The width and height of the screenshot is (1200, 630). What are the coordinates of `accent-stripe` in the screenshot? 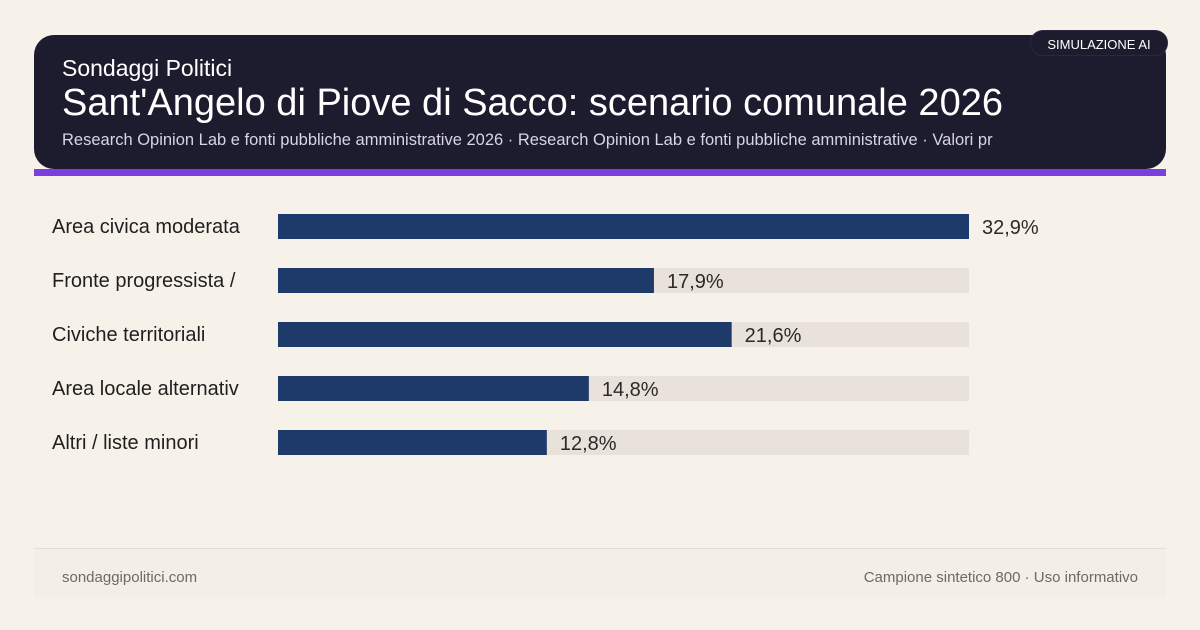 It's located at (600, 172).